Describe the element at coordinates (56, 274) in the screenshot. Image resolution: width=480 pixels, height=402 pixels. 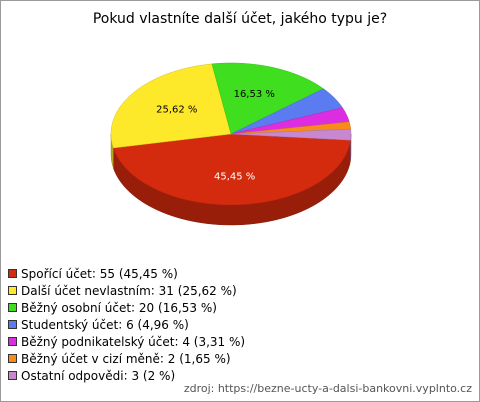
I see `legend-category: Spořící účet` at that location.